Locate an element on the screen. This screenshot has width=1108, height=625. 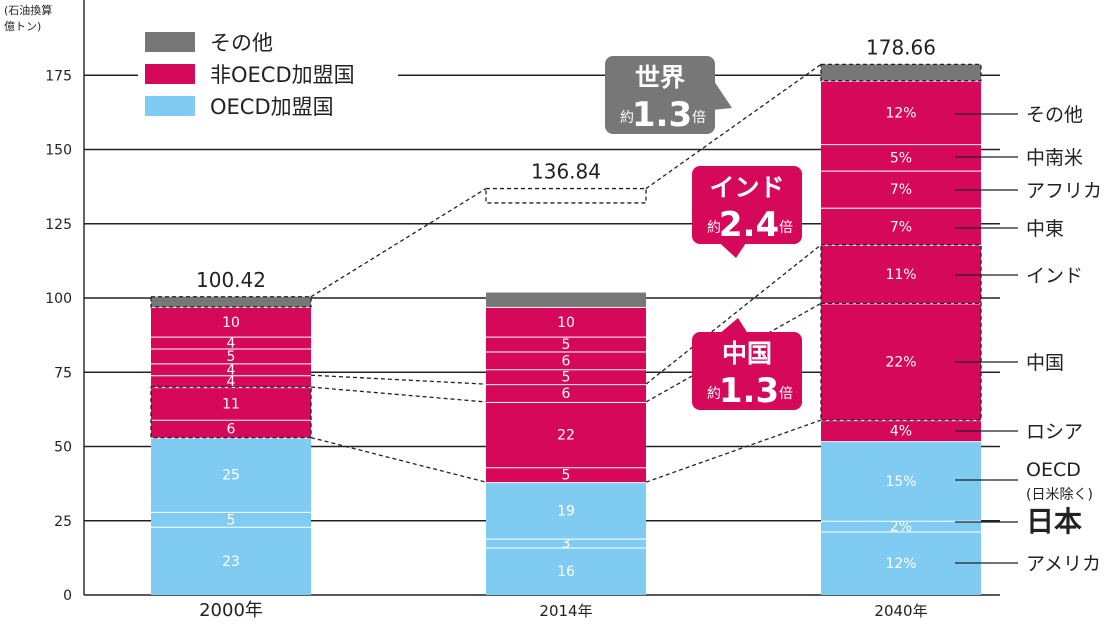
segment-value-label: 3 is located at coordinates (566, 544).